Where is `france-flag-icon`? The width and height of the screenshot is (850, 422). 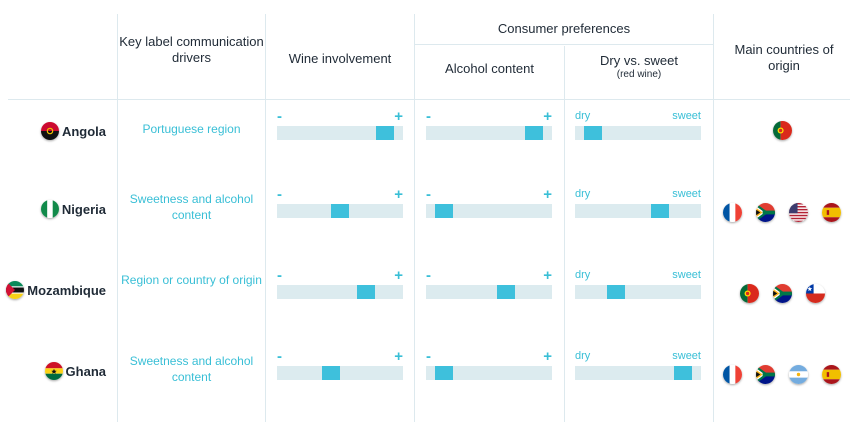 france-flag-icon is located at coordinates (732, 374).